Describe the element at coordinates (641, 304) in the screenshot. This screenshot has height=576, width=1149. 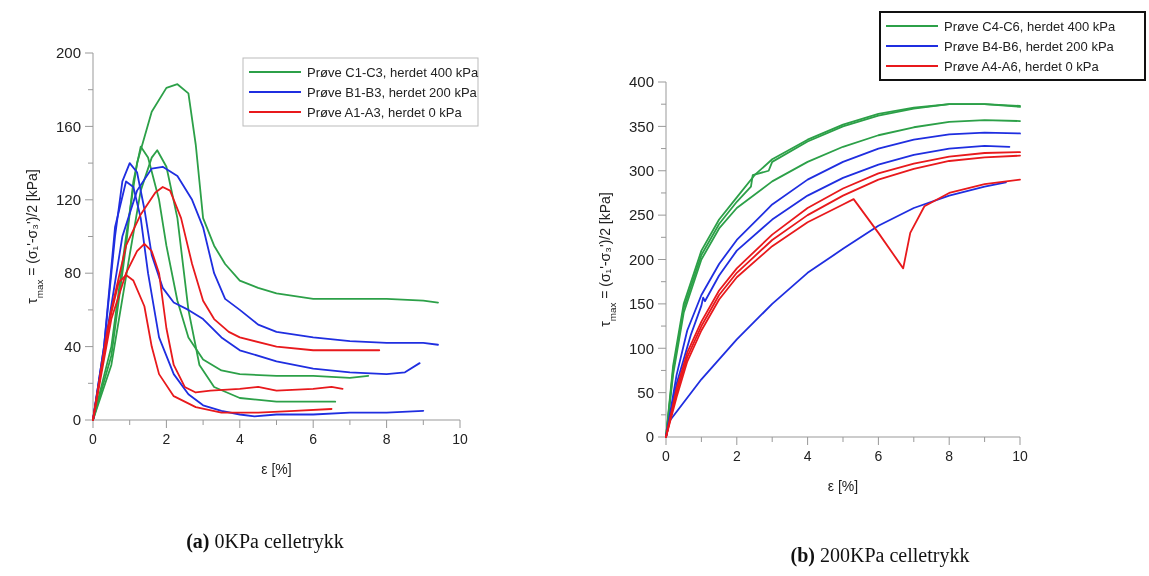
I see `y-tick-label: 150` at that location.